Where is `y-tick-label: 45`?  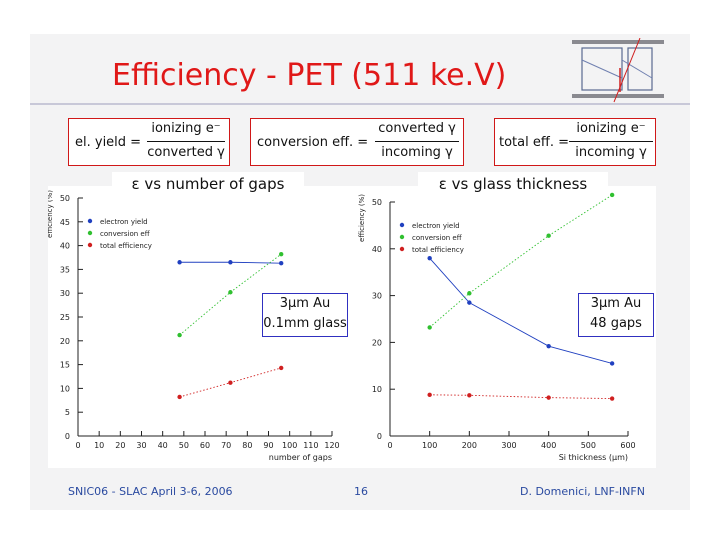 y-tick-label: 45 is located at coordinates (65, 222).